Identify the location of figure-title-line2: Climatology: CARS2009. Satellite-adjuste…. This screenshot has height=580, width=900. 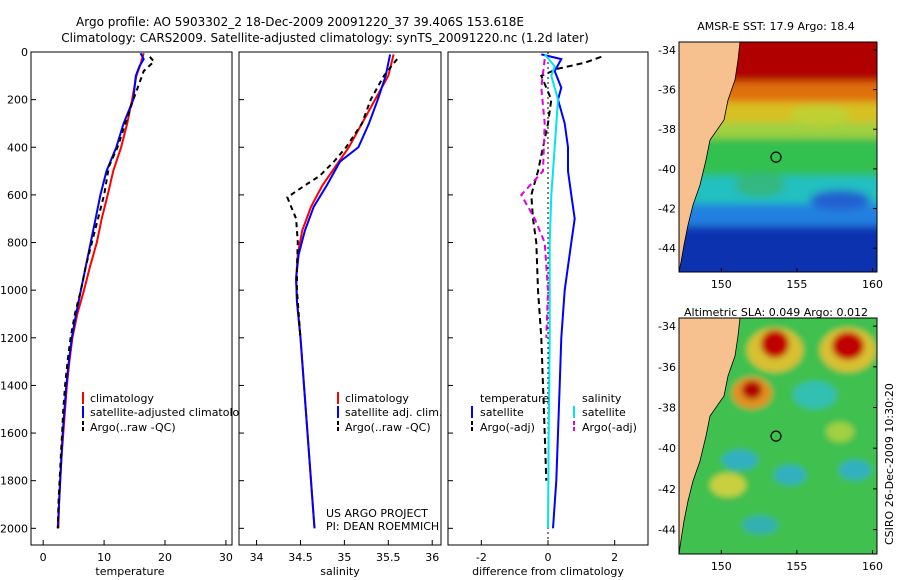
(325, 38).